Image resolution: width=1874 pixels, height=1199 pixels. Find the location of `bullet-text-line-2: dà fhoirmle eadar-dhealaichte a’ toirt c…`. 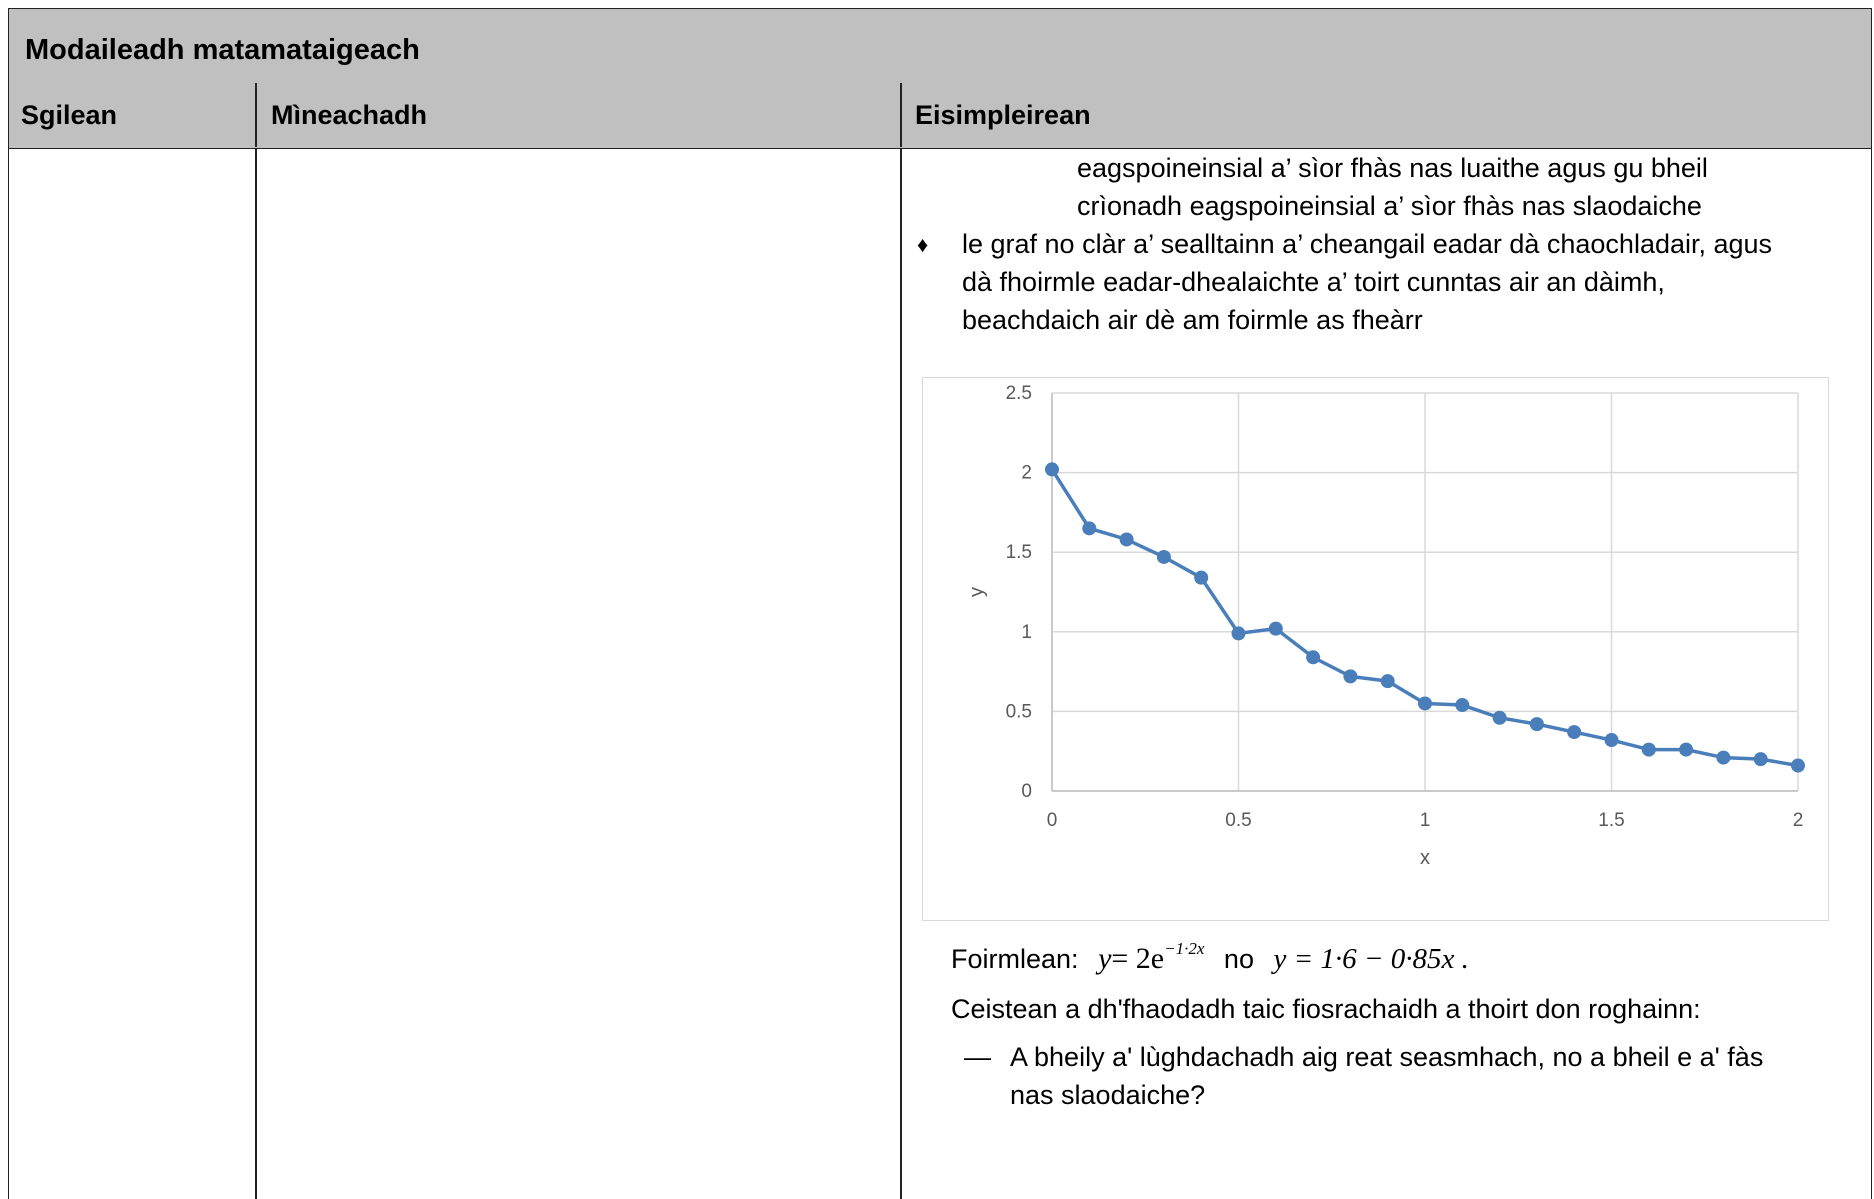

bullet-text-line-2: dà fhoirmle eadar-dhealaichte a’ toirt c… is located at coordinates (1313, 282).